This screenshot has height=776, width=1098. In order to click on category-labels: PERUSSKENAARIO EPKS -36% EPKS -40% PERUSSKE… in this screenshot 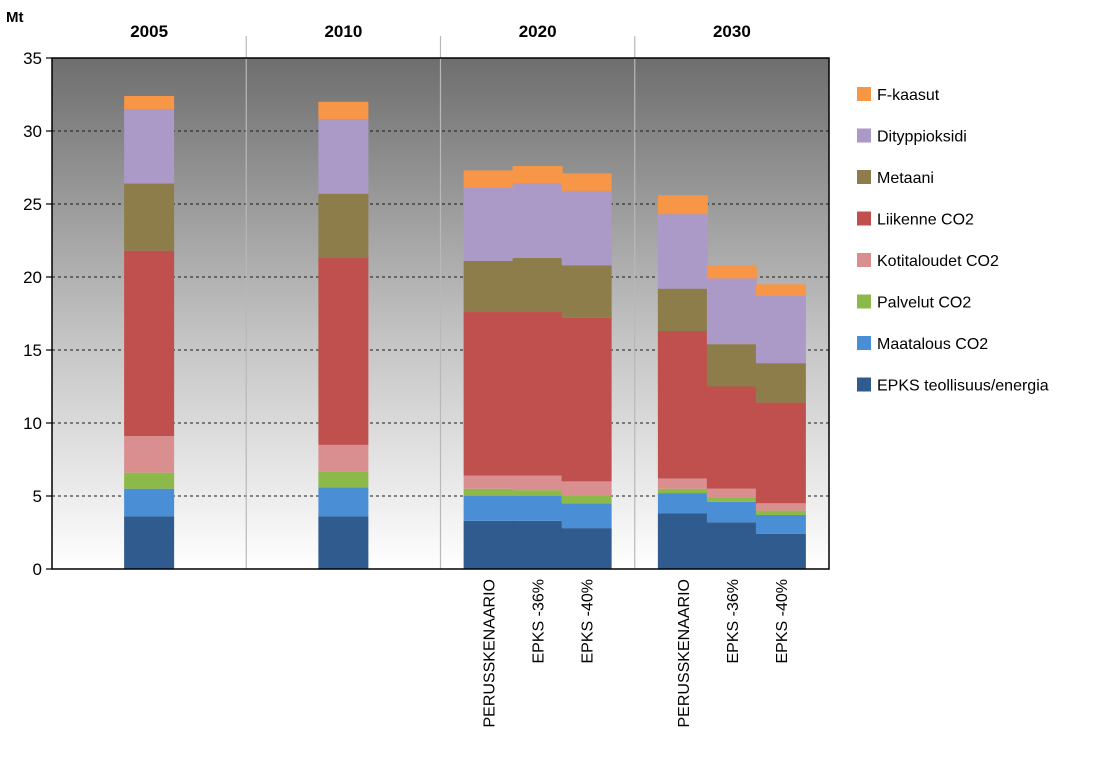, I will do `click(636, 653)`.